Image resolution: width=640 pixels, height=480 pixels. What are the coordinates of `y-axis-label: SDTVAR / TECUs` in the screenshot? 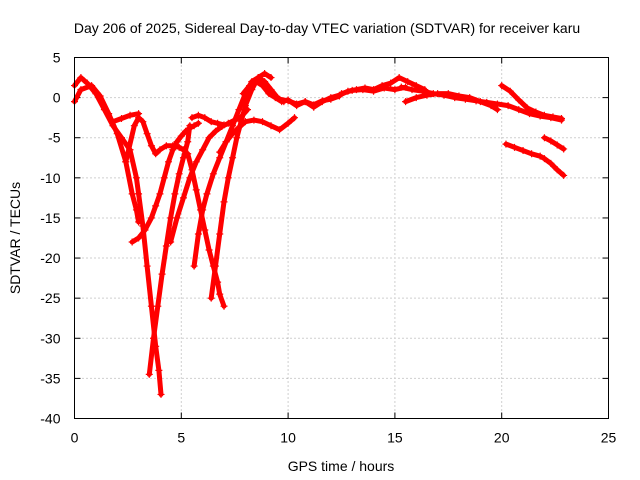 It's located at (15, 238).